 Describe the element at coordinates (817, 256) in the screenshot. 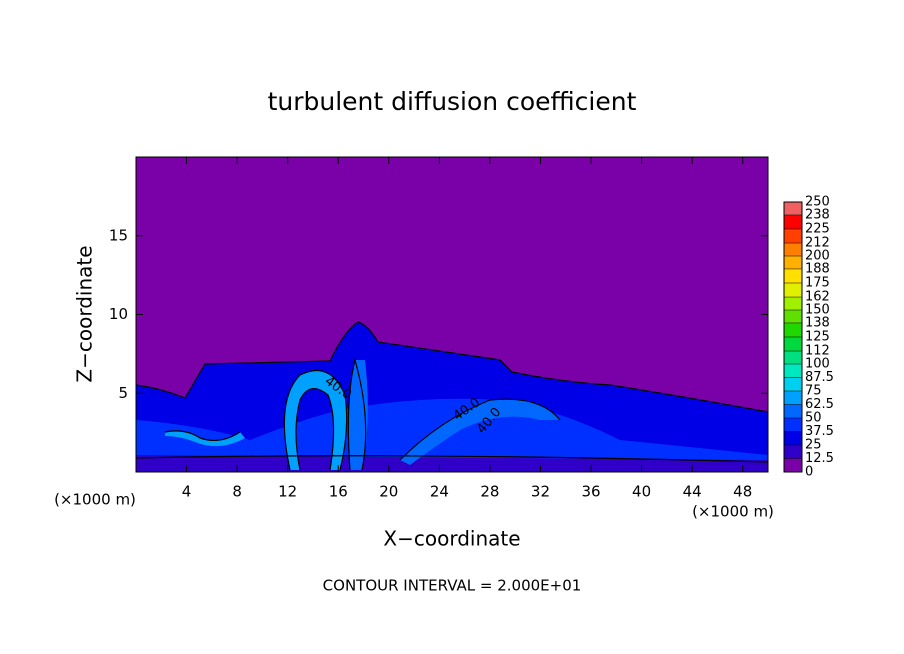

I see `colorbar-label: 200` at that location.